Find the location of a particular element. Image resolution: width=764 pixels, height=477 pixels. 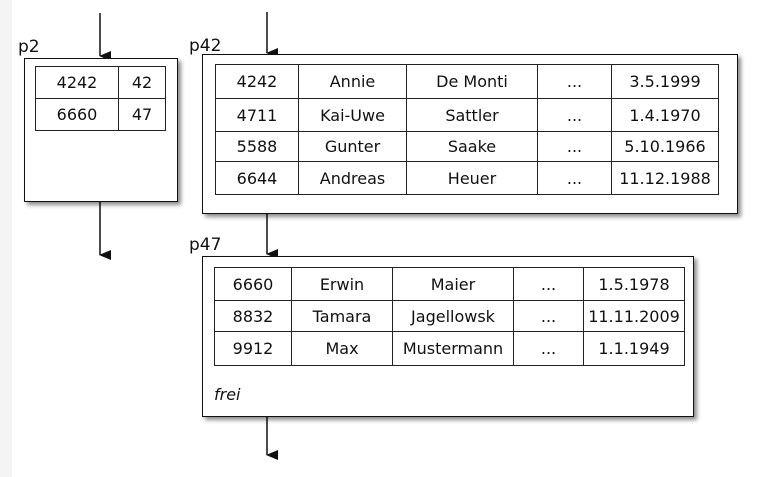

cell: 6660 is located at coordinates (253, 284).